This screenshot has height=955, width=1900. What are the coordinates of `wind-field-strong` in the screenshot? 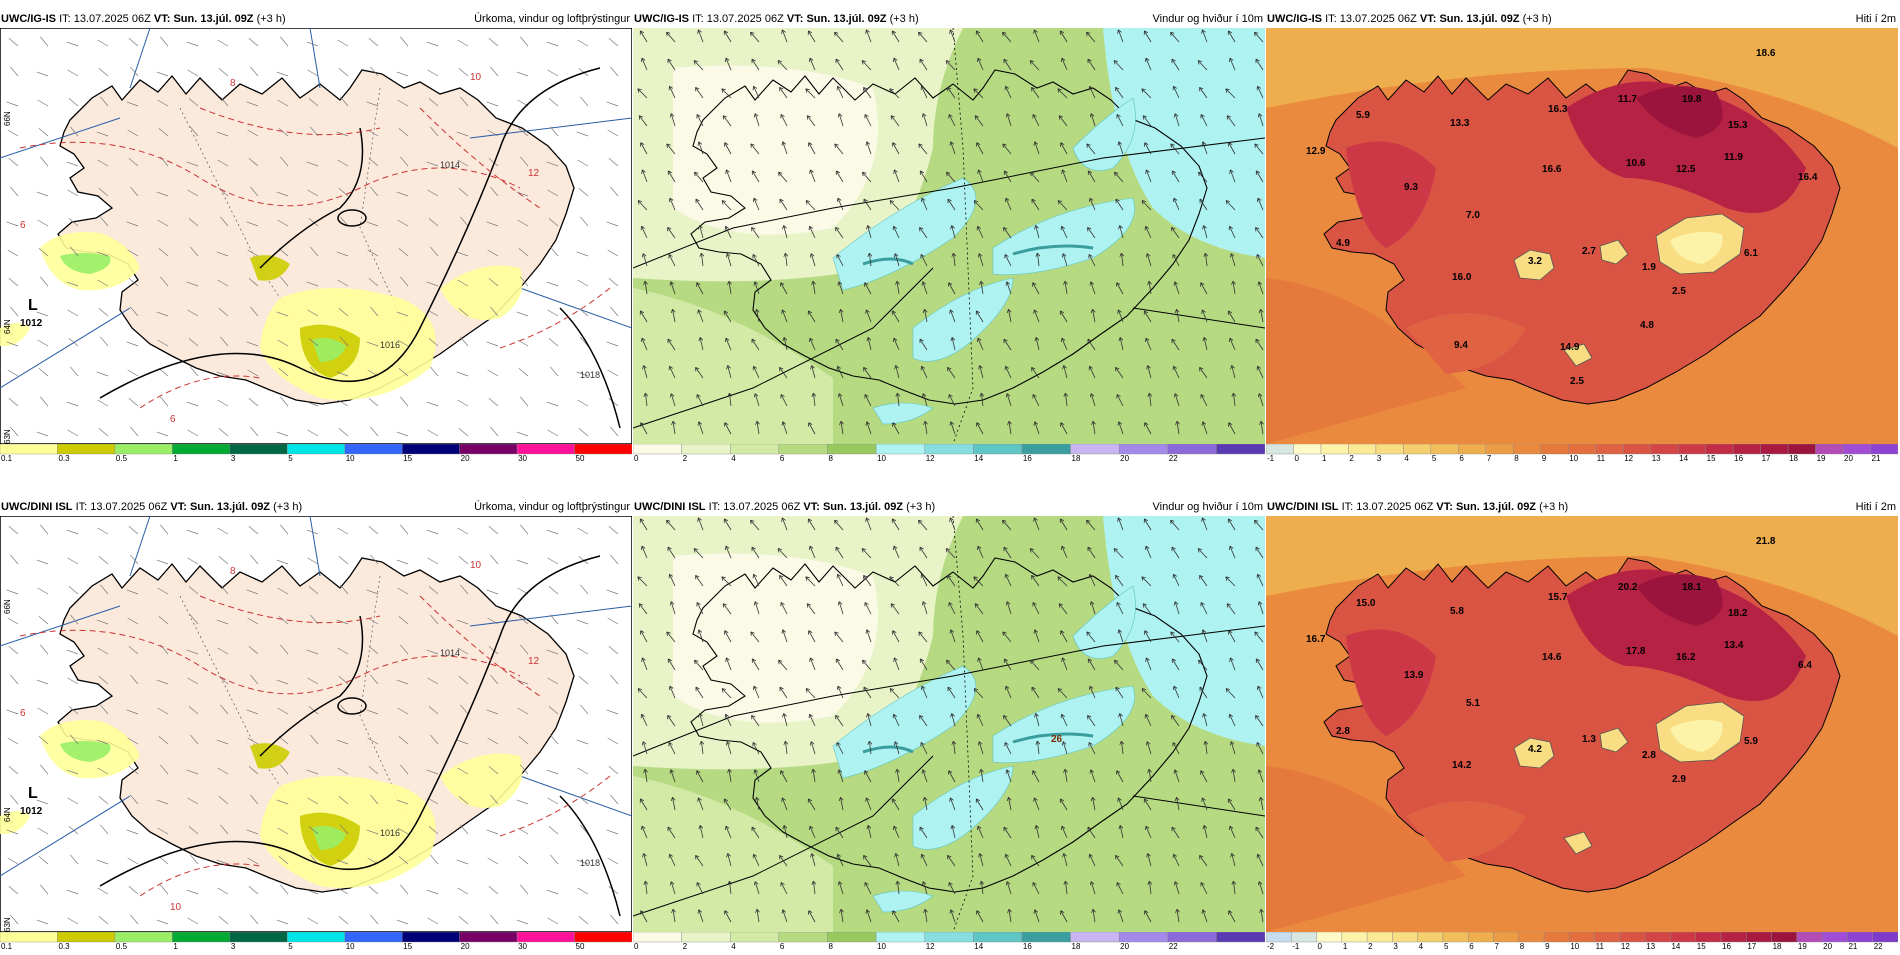 It's located at (1184, 631).